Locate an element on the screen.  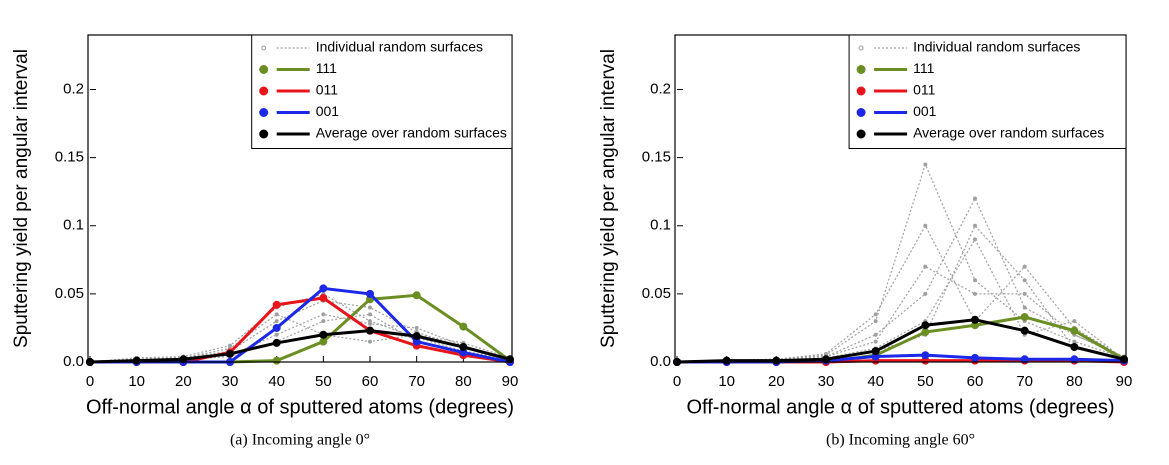
x-tick-label: 0 is located at coordinates (90, 381).